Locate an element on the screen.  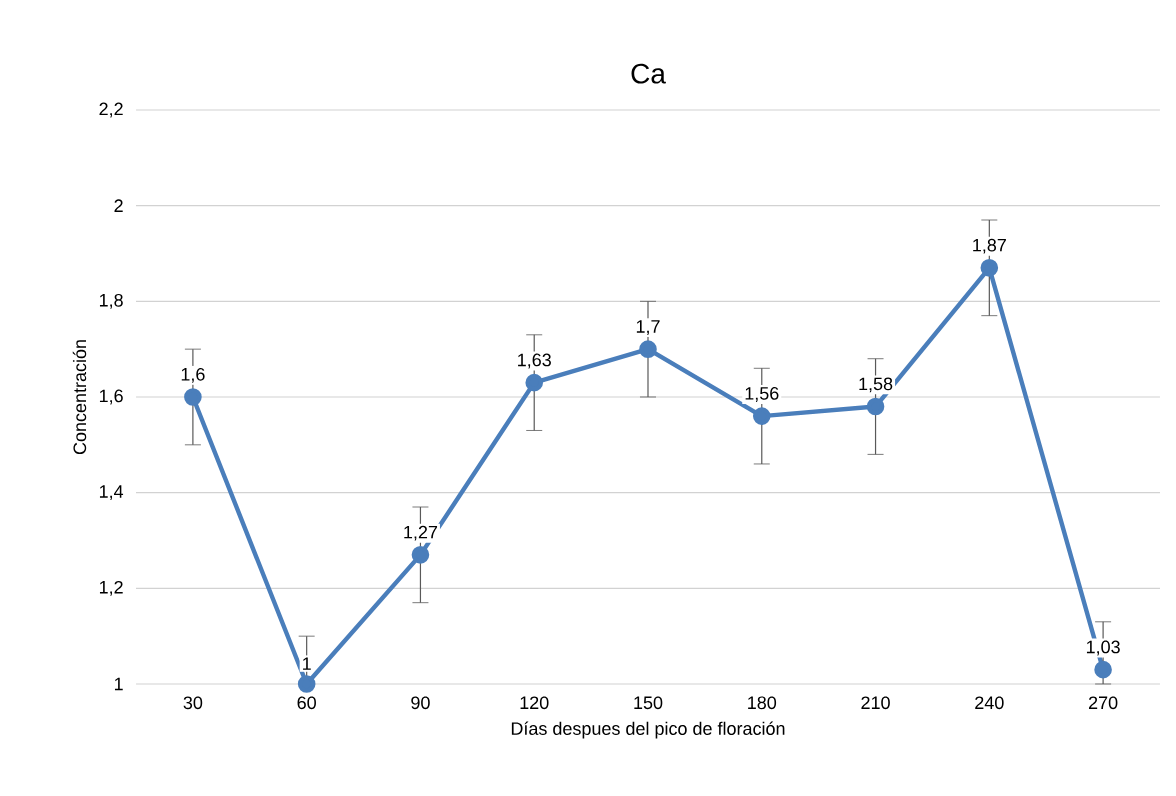
y-axis-title: Concentración is located at coordinates (79, 397).